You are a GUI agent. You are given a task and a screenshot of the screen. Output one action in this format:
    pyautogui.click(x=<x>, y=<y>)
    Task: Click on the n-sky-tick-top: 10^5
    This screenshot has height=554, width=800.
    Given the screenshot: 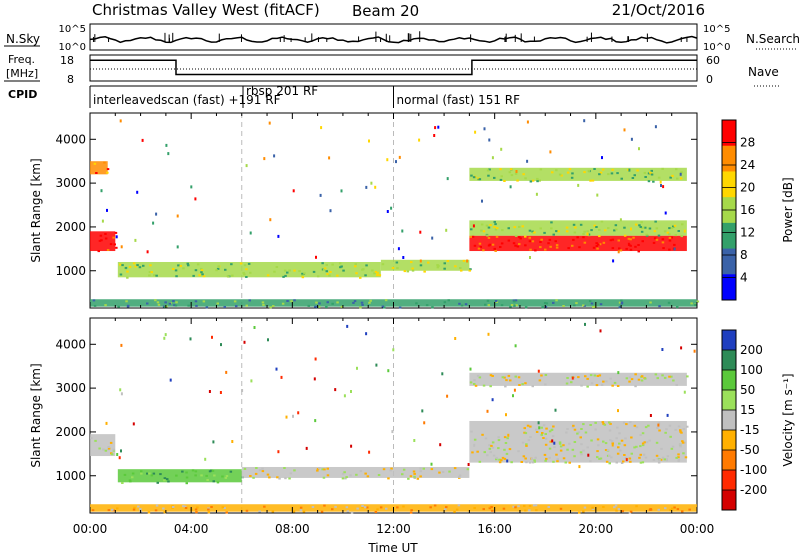 What is the action you would take?
    pyautogui.click(x=72, y=29)
    